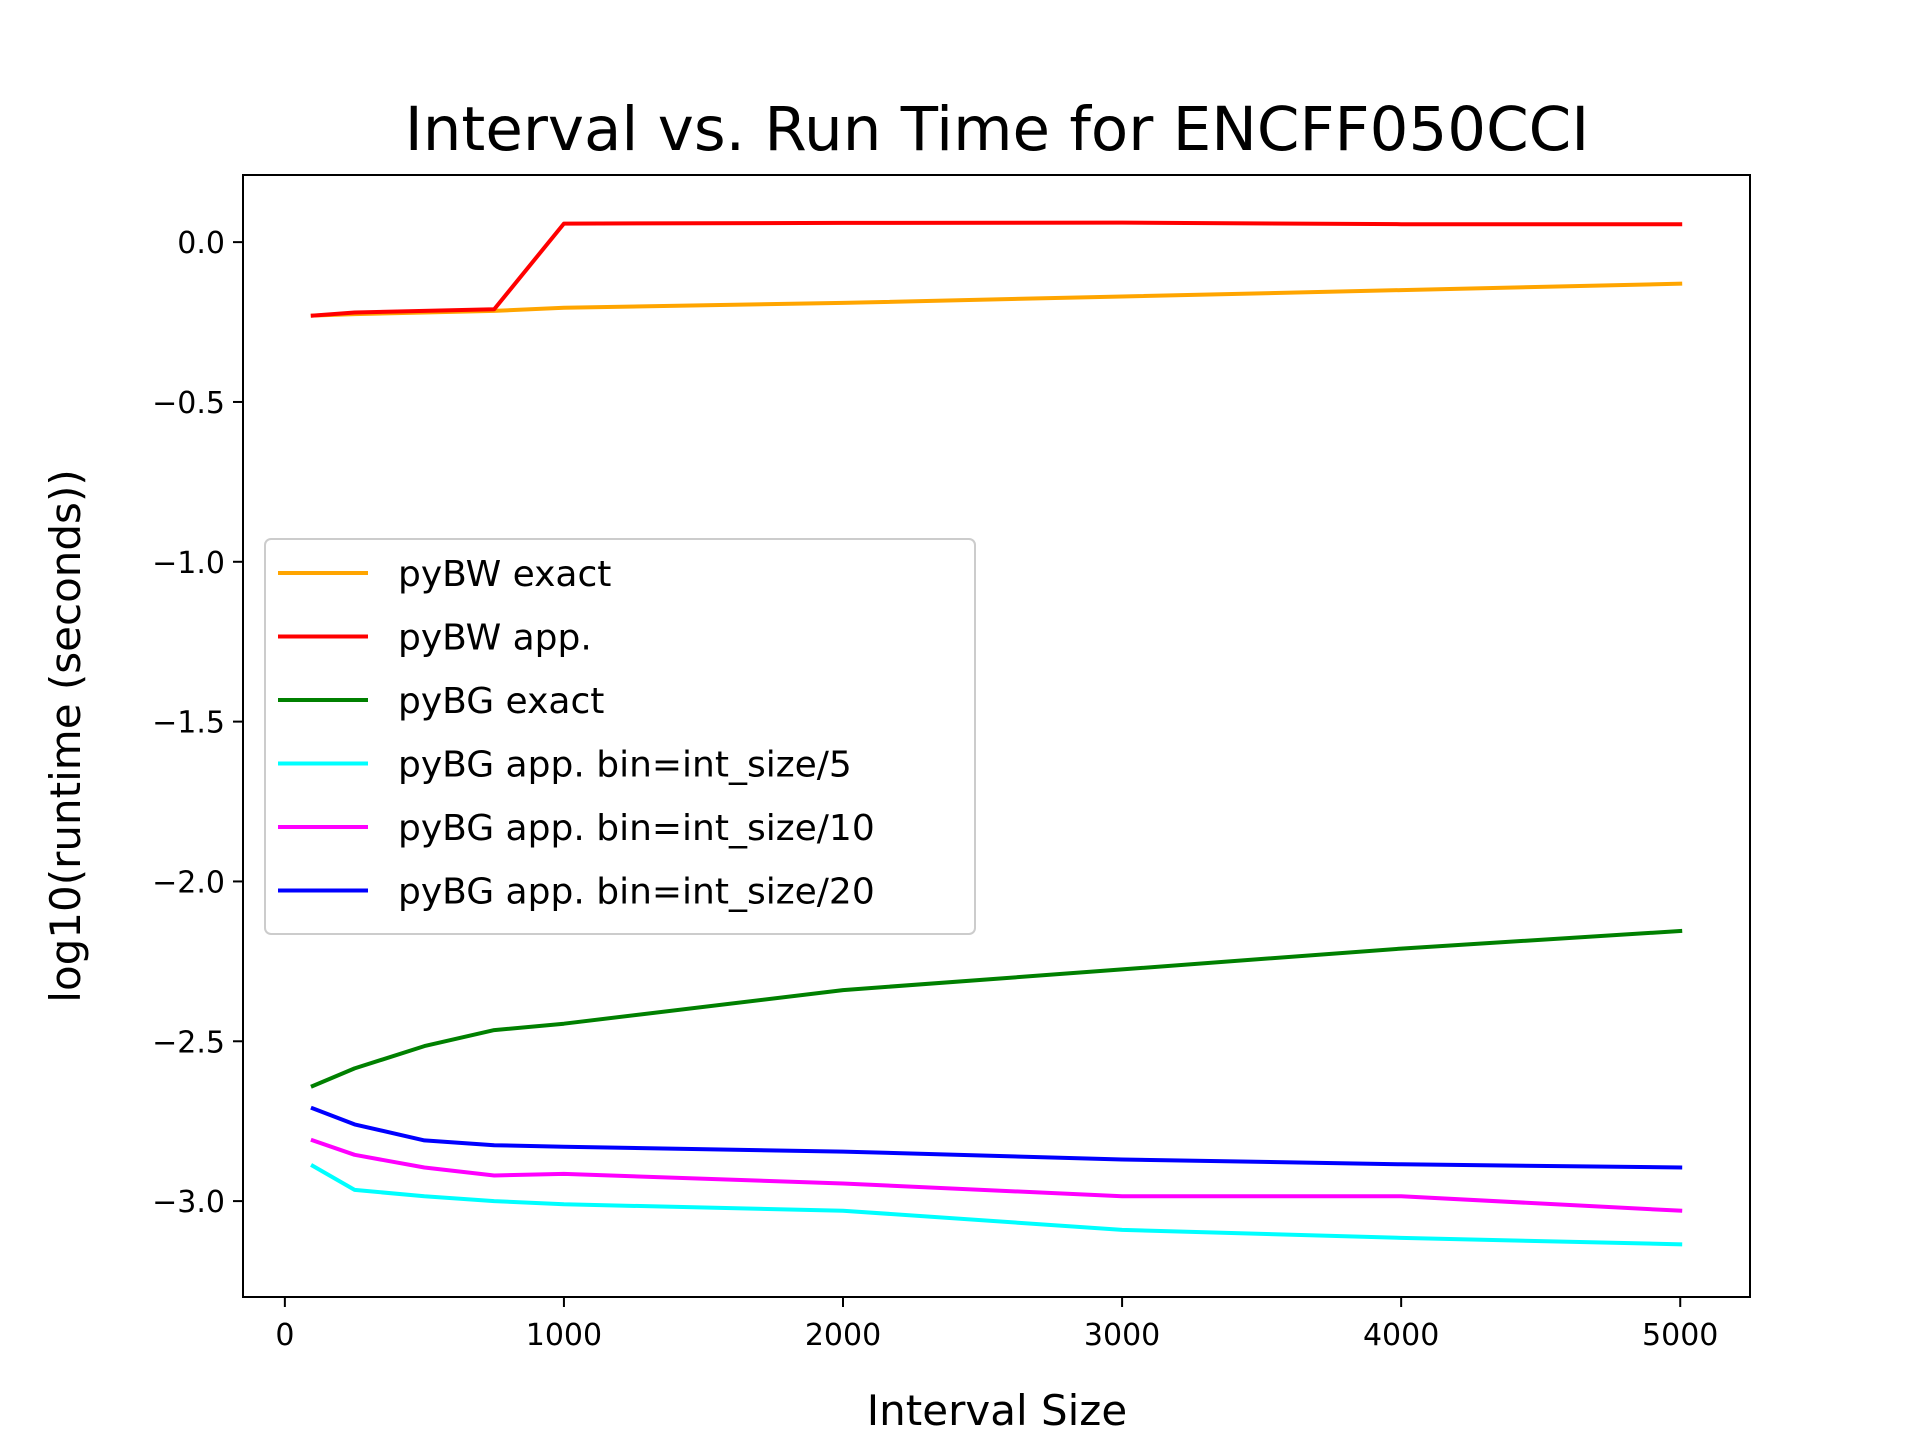 Image resolution: width=1920 pixels, height=1440 pixels. What do you see at coordinates (188, 1042) in the screenshot?
I see `y-tick-label: −2.5` at bounding box center [188, 1042].